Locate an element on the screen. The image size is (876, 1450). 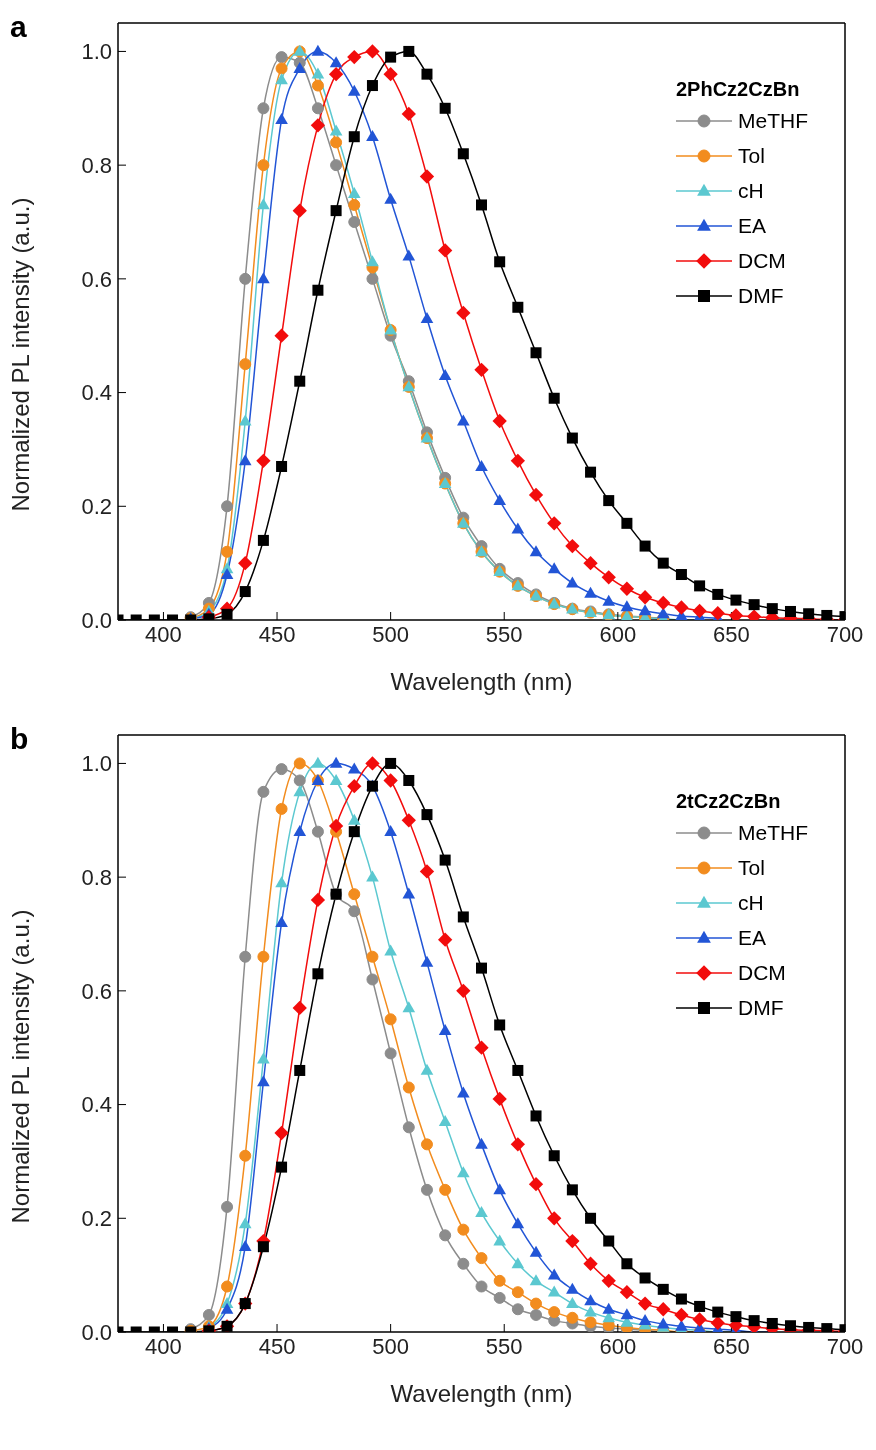
legend-title: 2tCz2CzBn is located at coordinates (729, 801).